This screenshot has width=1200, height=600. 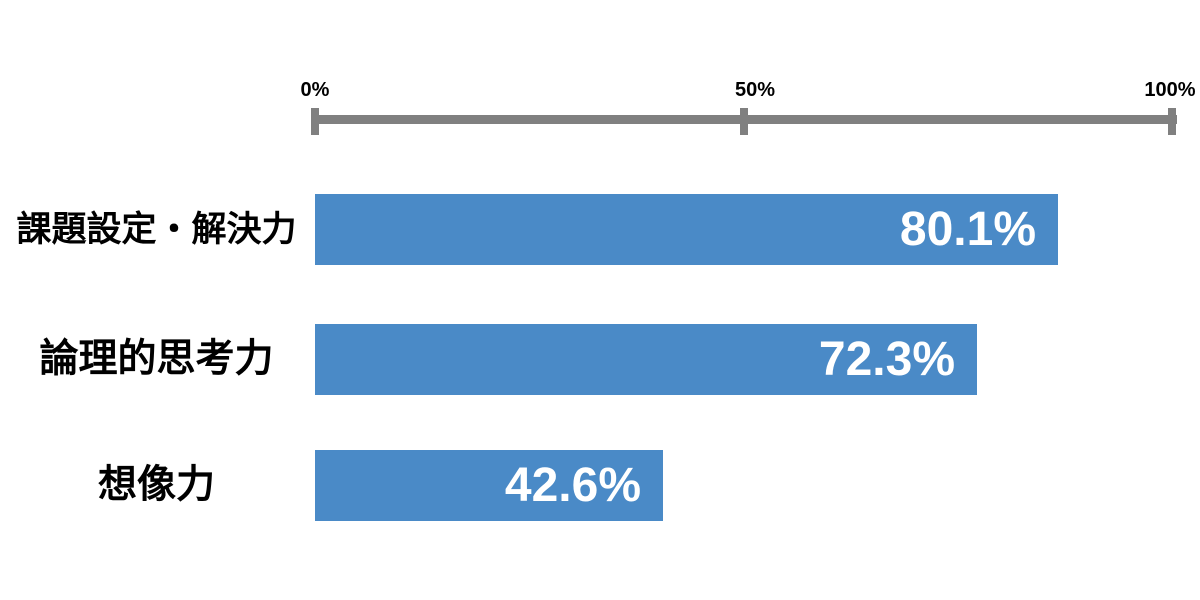 I want to click on x-axis-tick-label-50: 50%, so click(x=755, y=90).